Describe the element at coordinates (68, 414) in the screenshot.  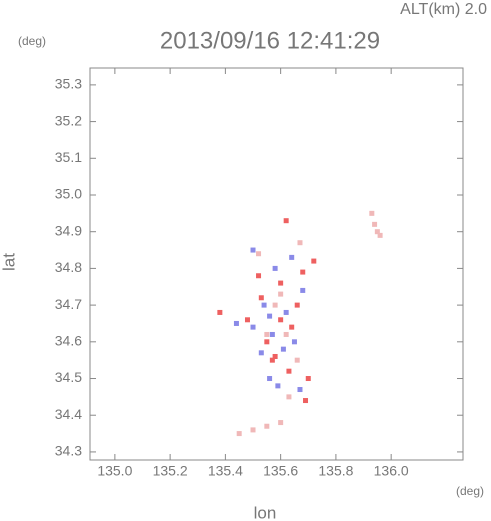
I see `y-tick-label: 34.4` at that location.